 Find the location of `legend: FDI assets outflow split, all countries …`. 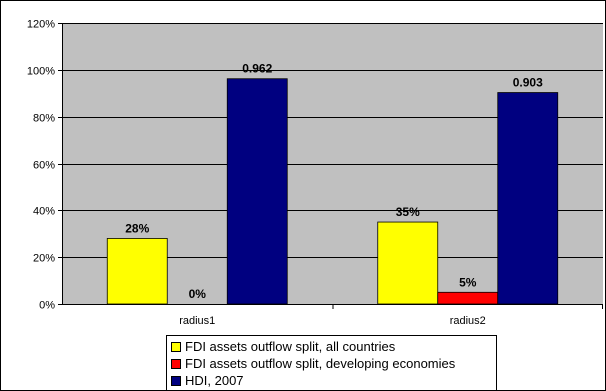

legend: FDI assets outflow split, all countries … is located at coordinates (331, 363).